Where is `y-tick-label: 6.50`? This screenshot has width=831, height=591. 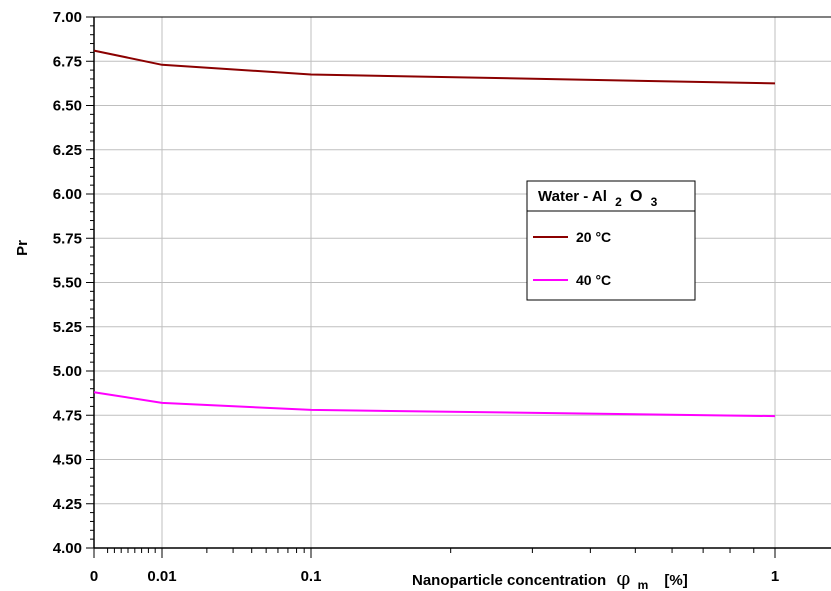
y-tick-label: 6.50 is located at coordinates (67, 106).